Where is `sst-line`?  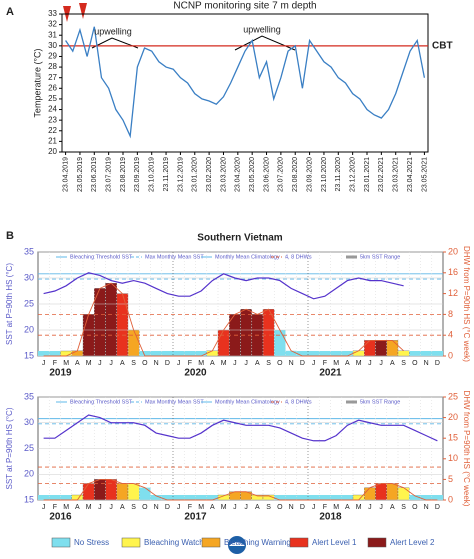
sst-line is located at coordinates (223, 286).